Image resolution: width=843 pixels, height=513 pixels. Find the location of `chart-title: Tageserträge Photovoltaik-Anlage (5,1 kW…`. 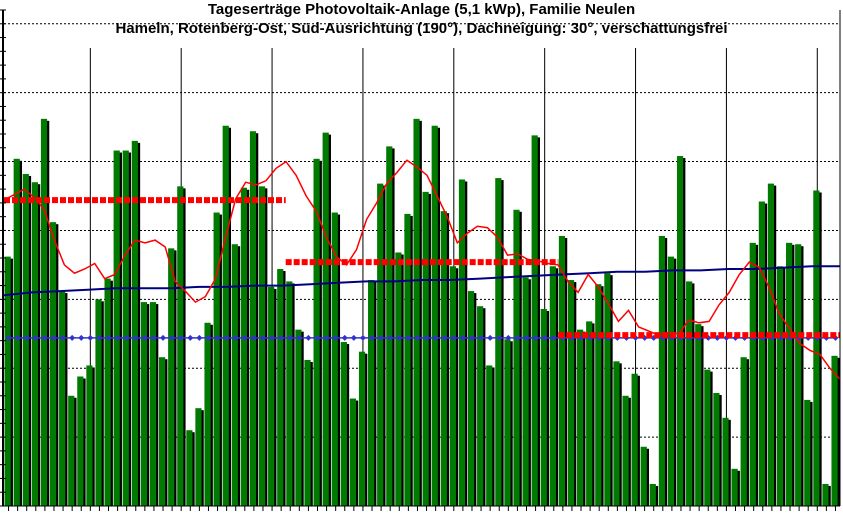

chart-title: Tageserträge Photovoltaik-Anlage (5,1 kW… is located at coordinates (421, 9).